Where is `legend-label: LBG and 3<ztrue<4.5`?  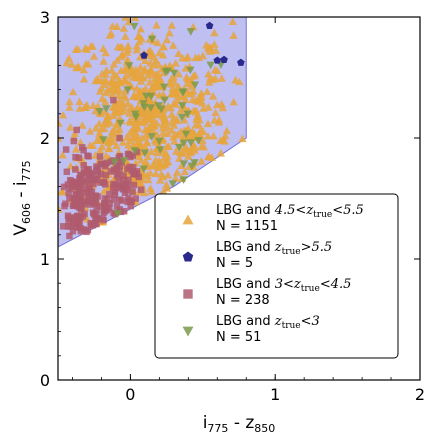 legend-label: LBG and 3<ztrue<4.5 is located at coordinates (283, 285).